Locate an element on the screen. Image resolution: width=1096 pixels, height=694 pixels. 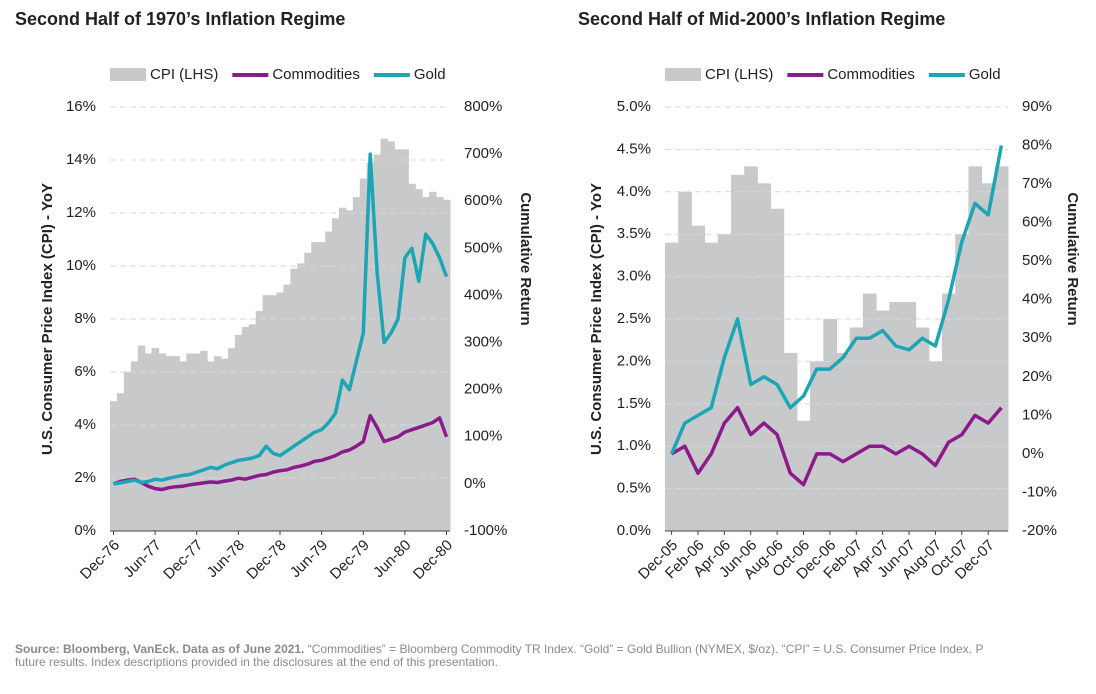
y-tick-label: 16% is located at coordinates (81, 106).